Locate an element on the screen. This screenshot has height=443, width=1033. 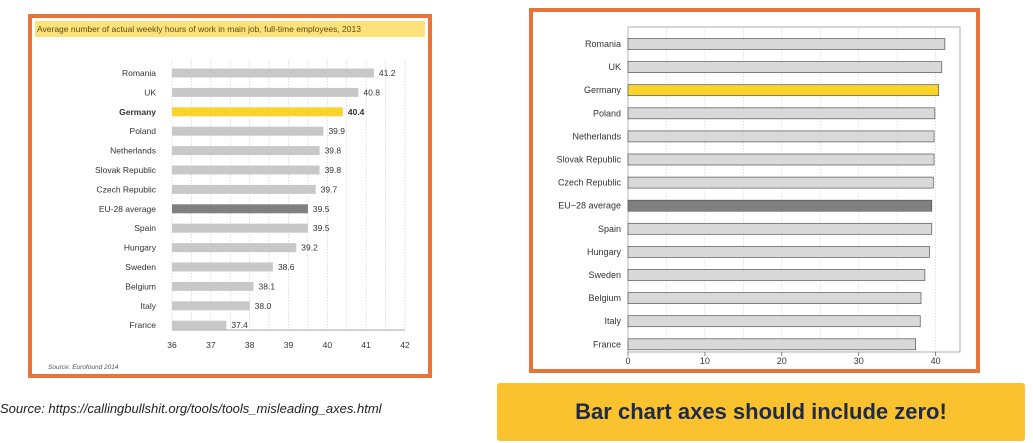
takeaway-text: Bar chart axes should include zero! is located at coordinates (761, 411).